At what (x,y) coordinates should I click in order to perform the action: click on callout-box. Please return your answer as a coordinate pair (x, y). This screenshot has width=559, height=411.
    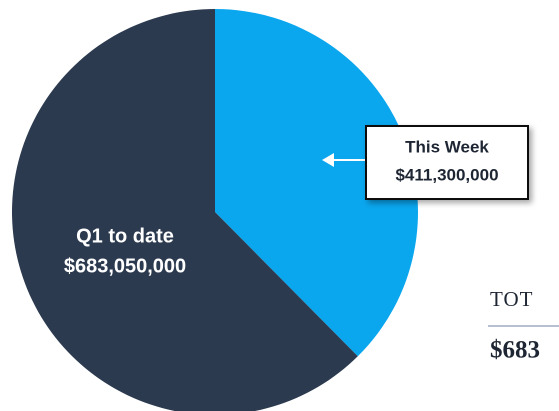
    Looking at the image, I should click on (447, 162).